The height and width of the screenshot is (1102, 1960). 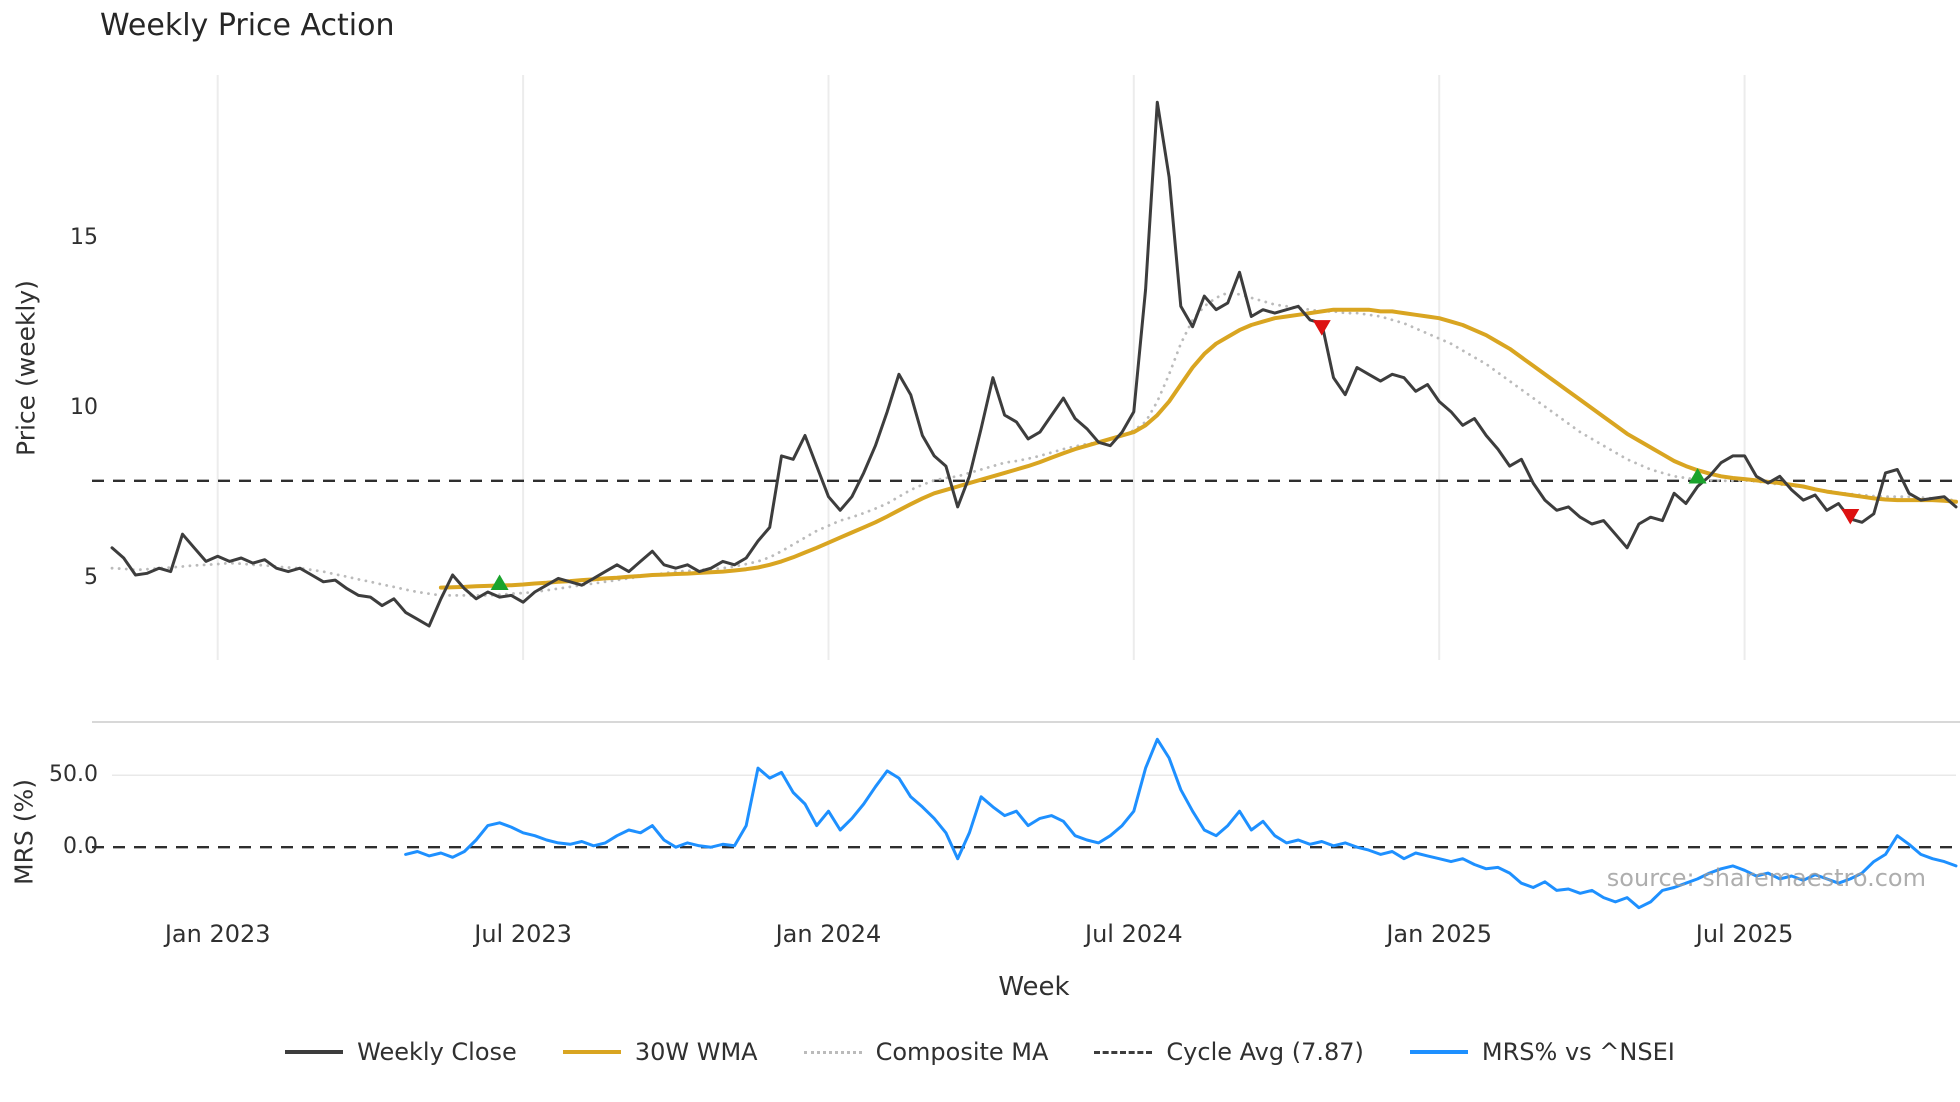 What do you see at coordinates (1133, 934) in the screenshot?
I see `x-tick-jul-2024: Jul 2024` at bounding box center [1133, 934].